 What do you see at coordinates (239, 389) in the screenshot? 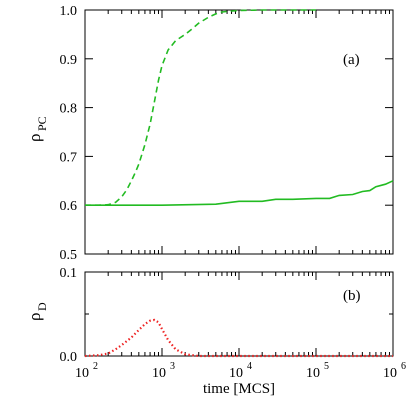
I see `x-axis-label: time [MCS]` at bounding box center [239, 389].